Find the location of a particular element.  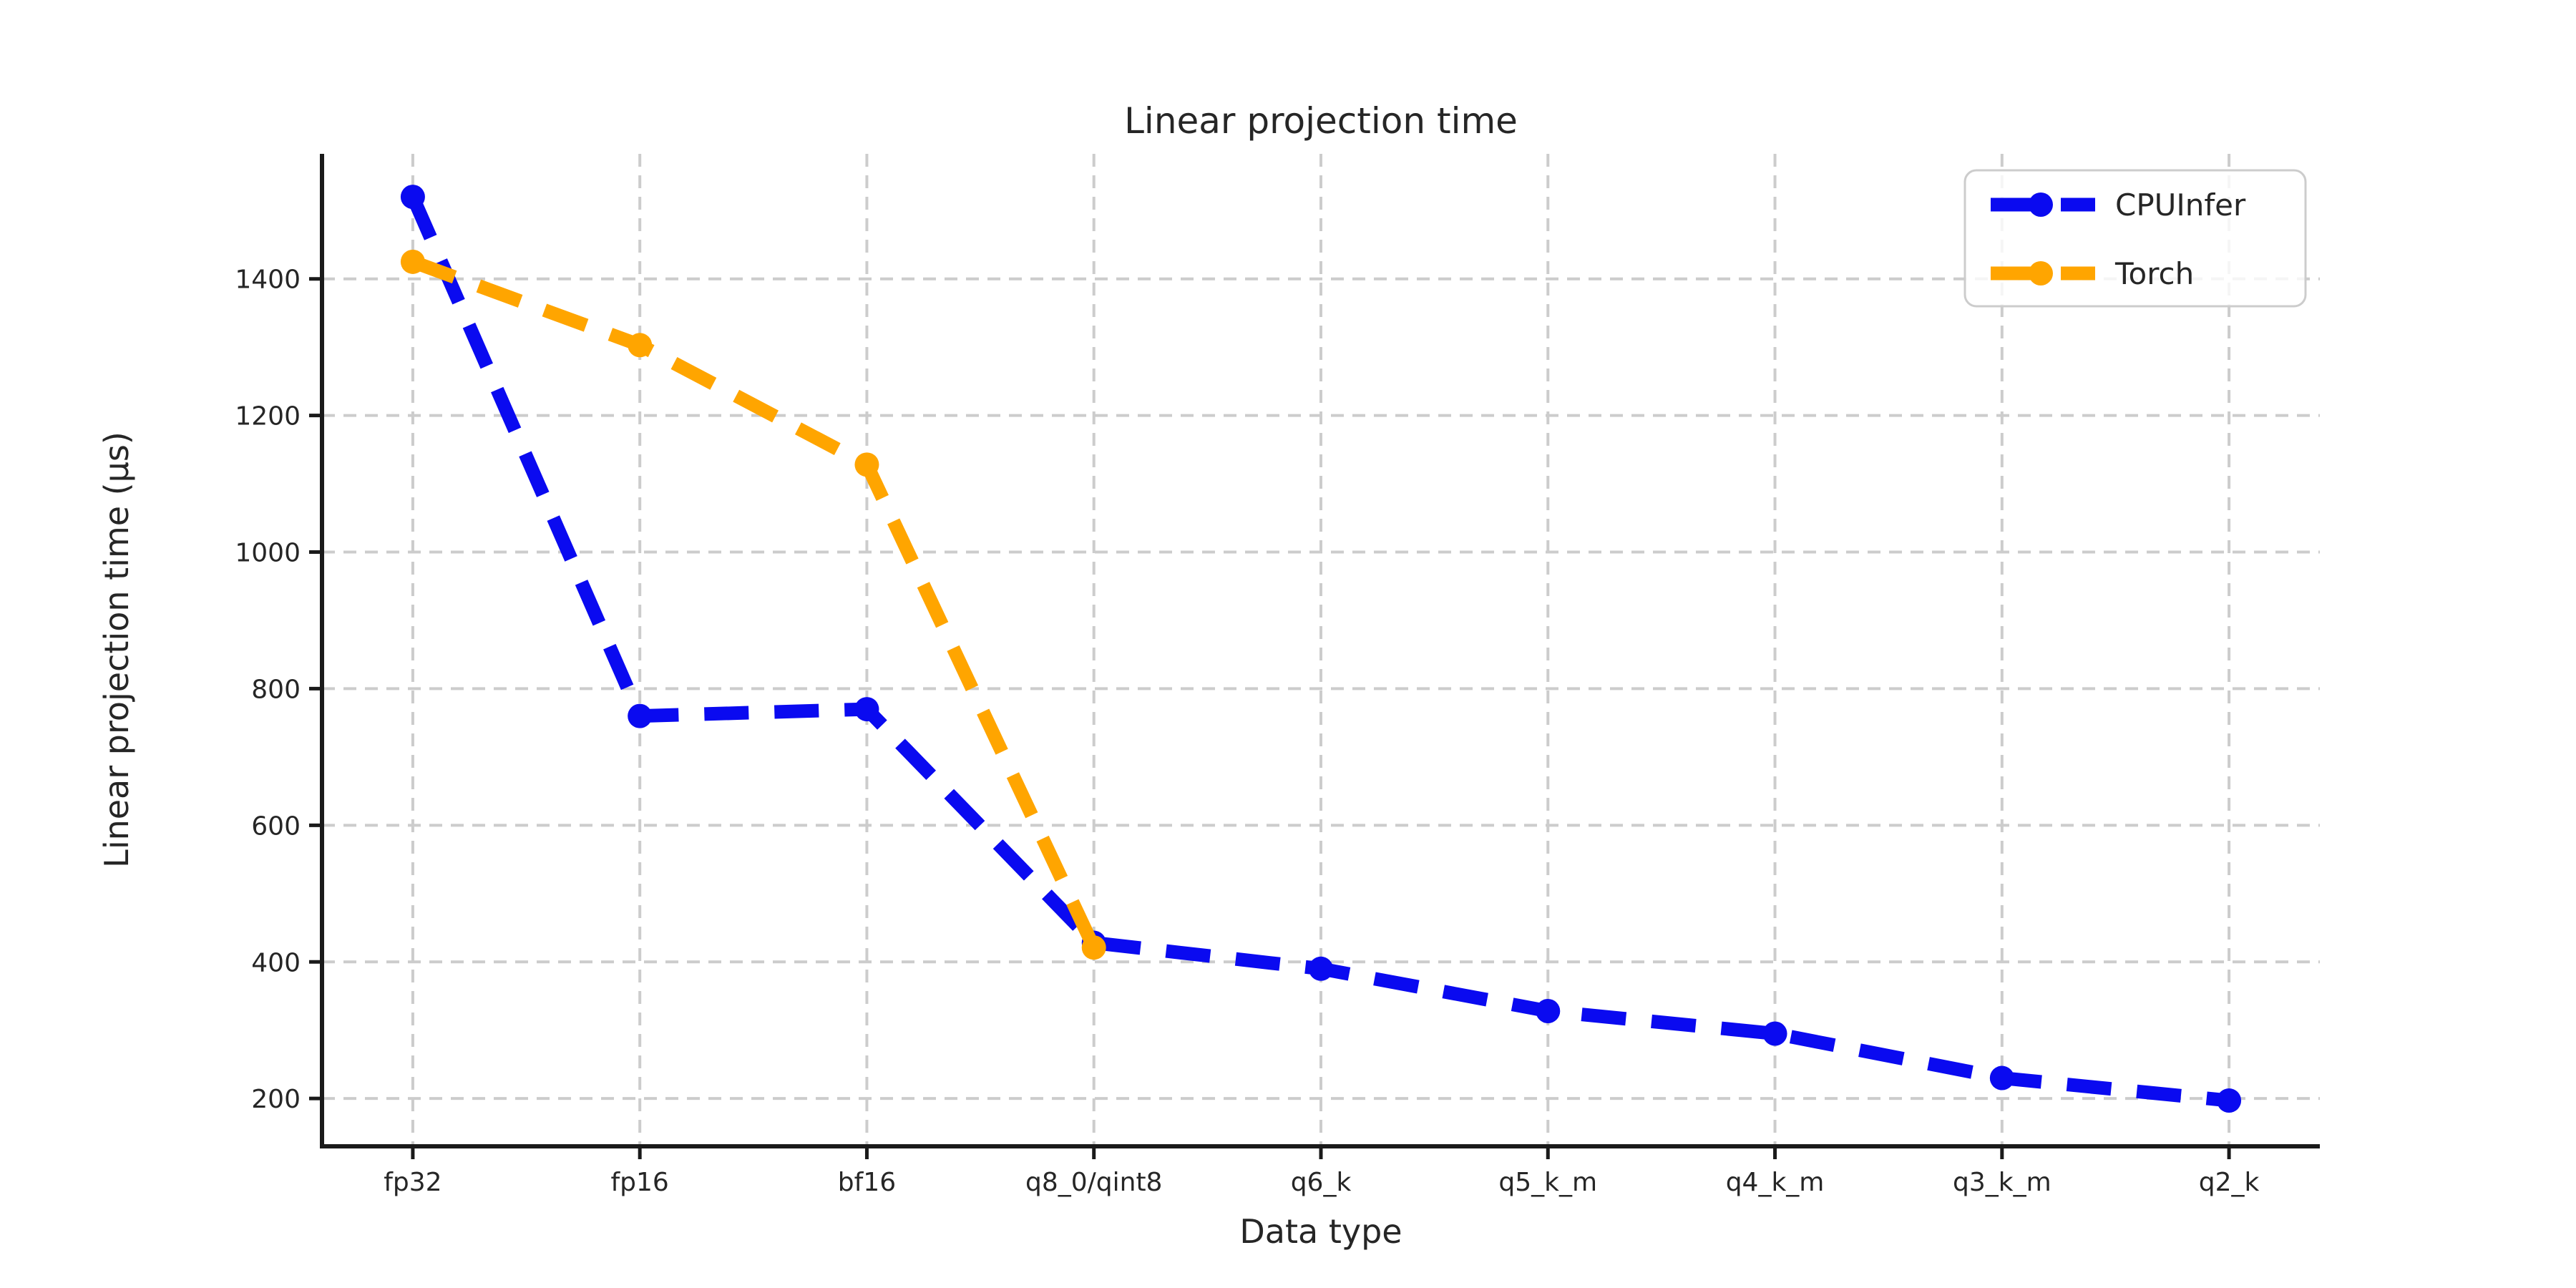

y-axis-label: Linear projection time (μs) is located at coordinates (116, 649).